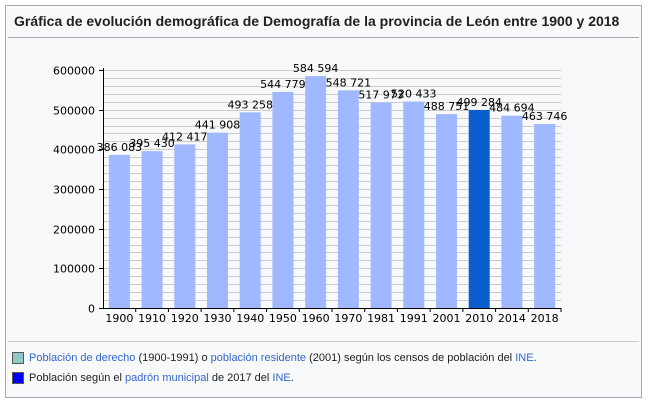 The width and height of the screenshot is (648, 407). I want to click on x-tick-label: 1981, so click(381, 318).